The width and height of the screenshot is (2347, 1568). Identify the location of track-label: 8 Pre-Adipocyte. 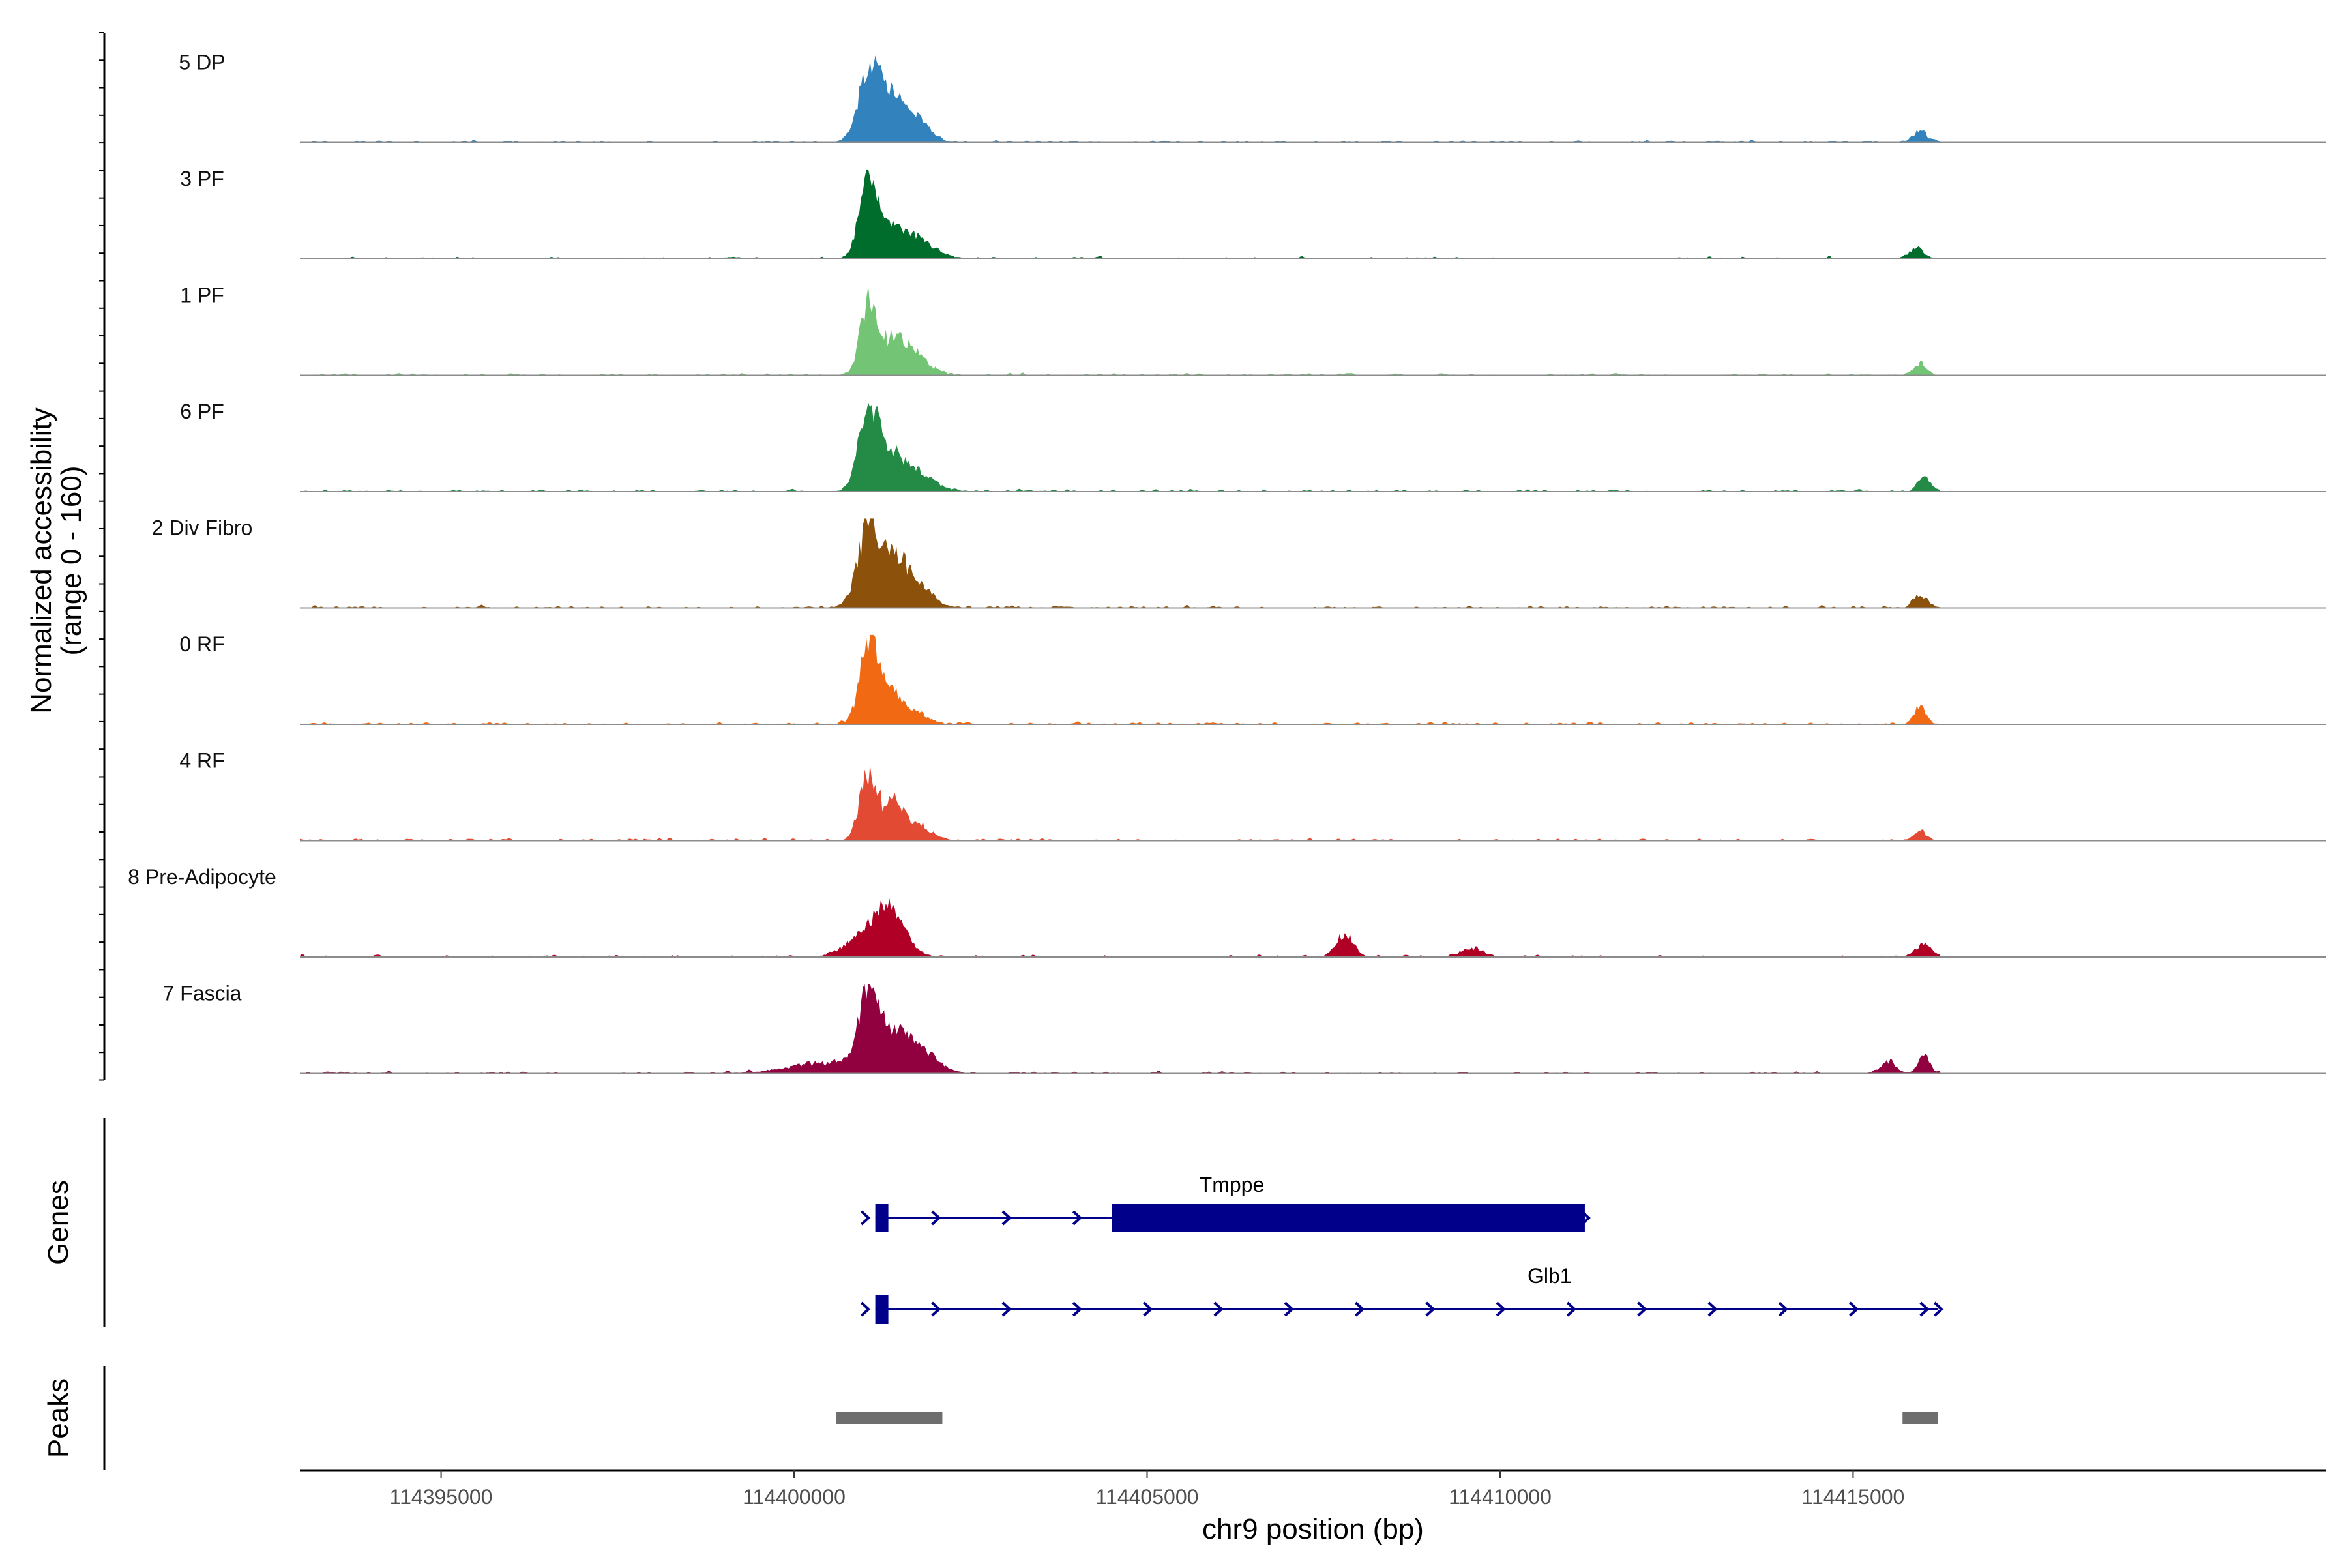
(202, 877).